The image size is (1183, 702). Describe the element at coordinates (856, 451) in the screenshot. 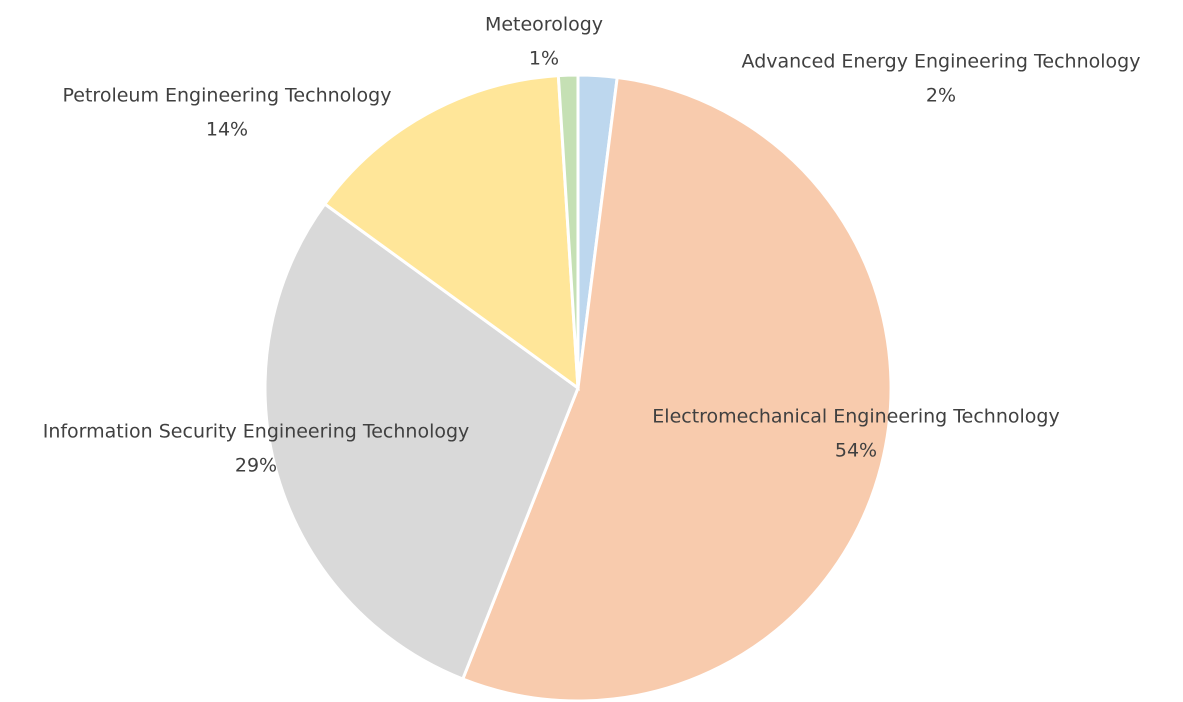

I see `slice-value-label: 54%` at that location.